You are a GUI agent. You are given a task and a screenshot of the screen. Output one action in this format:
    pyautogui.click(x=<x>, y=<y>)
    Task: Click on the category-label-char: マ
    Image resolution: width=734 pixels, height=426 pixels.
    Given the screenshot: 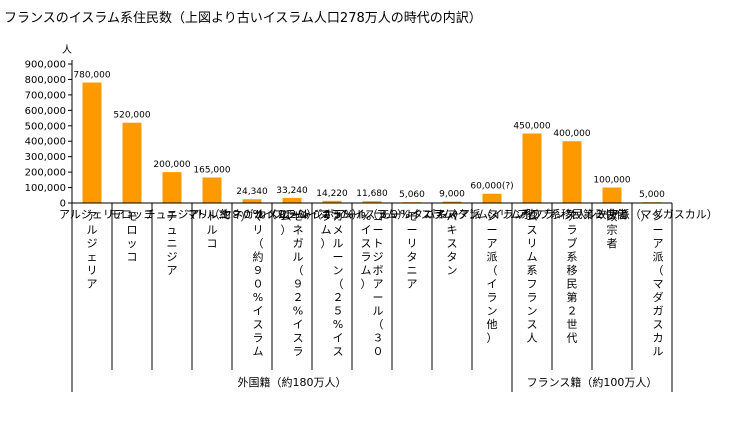 What is the action you would take?
    pyautogui.click(x=658, y=284)
    